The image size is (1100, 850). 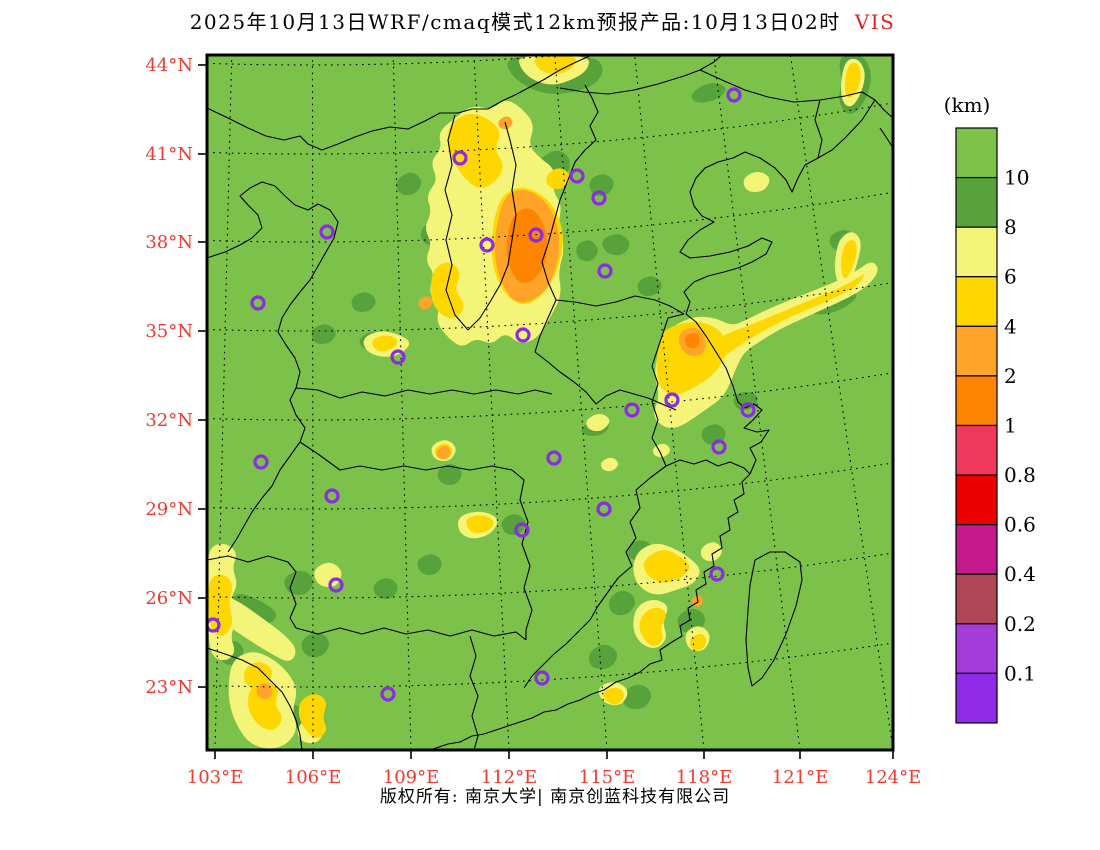 I want to click on colorbar-tick-label: 0.6, so click(x=1020, y=525).